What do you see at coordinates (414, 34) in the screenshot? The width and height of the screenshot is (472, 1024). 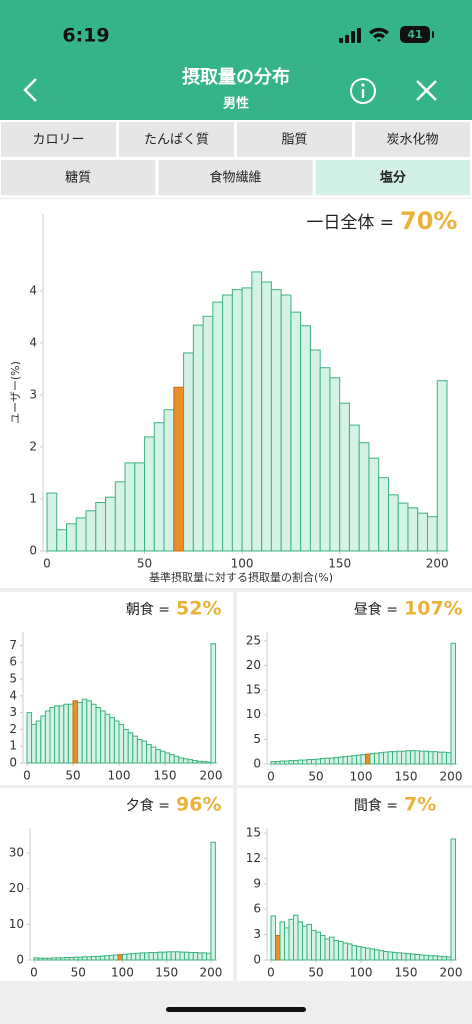 I see `battery-level: 41` at bounding box center [414, 34].